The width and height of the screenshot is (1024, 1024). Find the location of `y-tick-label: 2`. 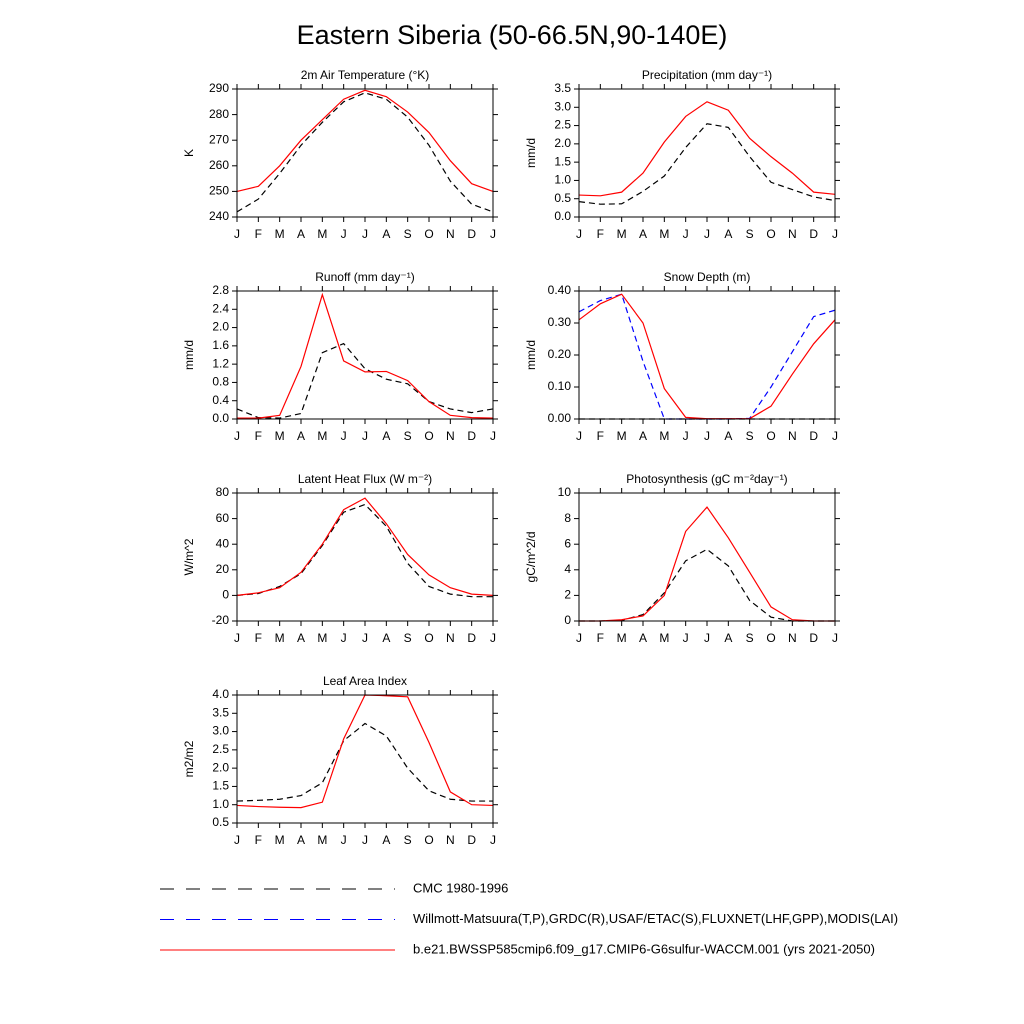

y-tick-label: 2 is located at coordinates (567, 595).